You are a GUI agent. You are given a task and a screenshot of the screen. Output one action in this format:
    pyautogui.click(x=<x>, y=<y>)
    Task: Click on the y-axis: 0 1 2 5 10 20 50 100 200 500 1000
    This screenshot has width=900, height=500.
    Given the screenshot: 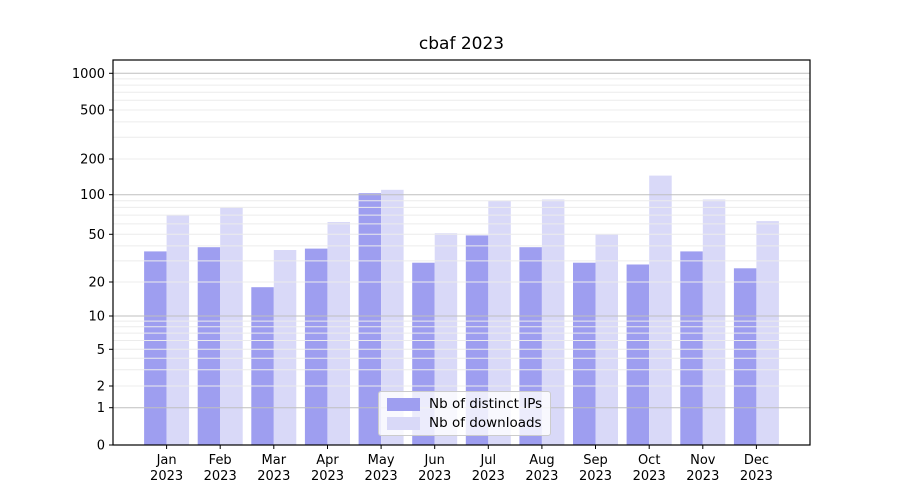 What is the action you would take?
    pyautogui.click(x=92, y=260)
    